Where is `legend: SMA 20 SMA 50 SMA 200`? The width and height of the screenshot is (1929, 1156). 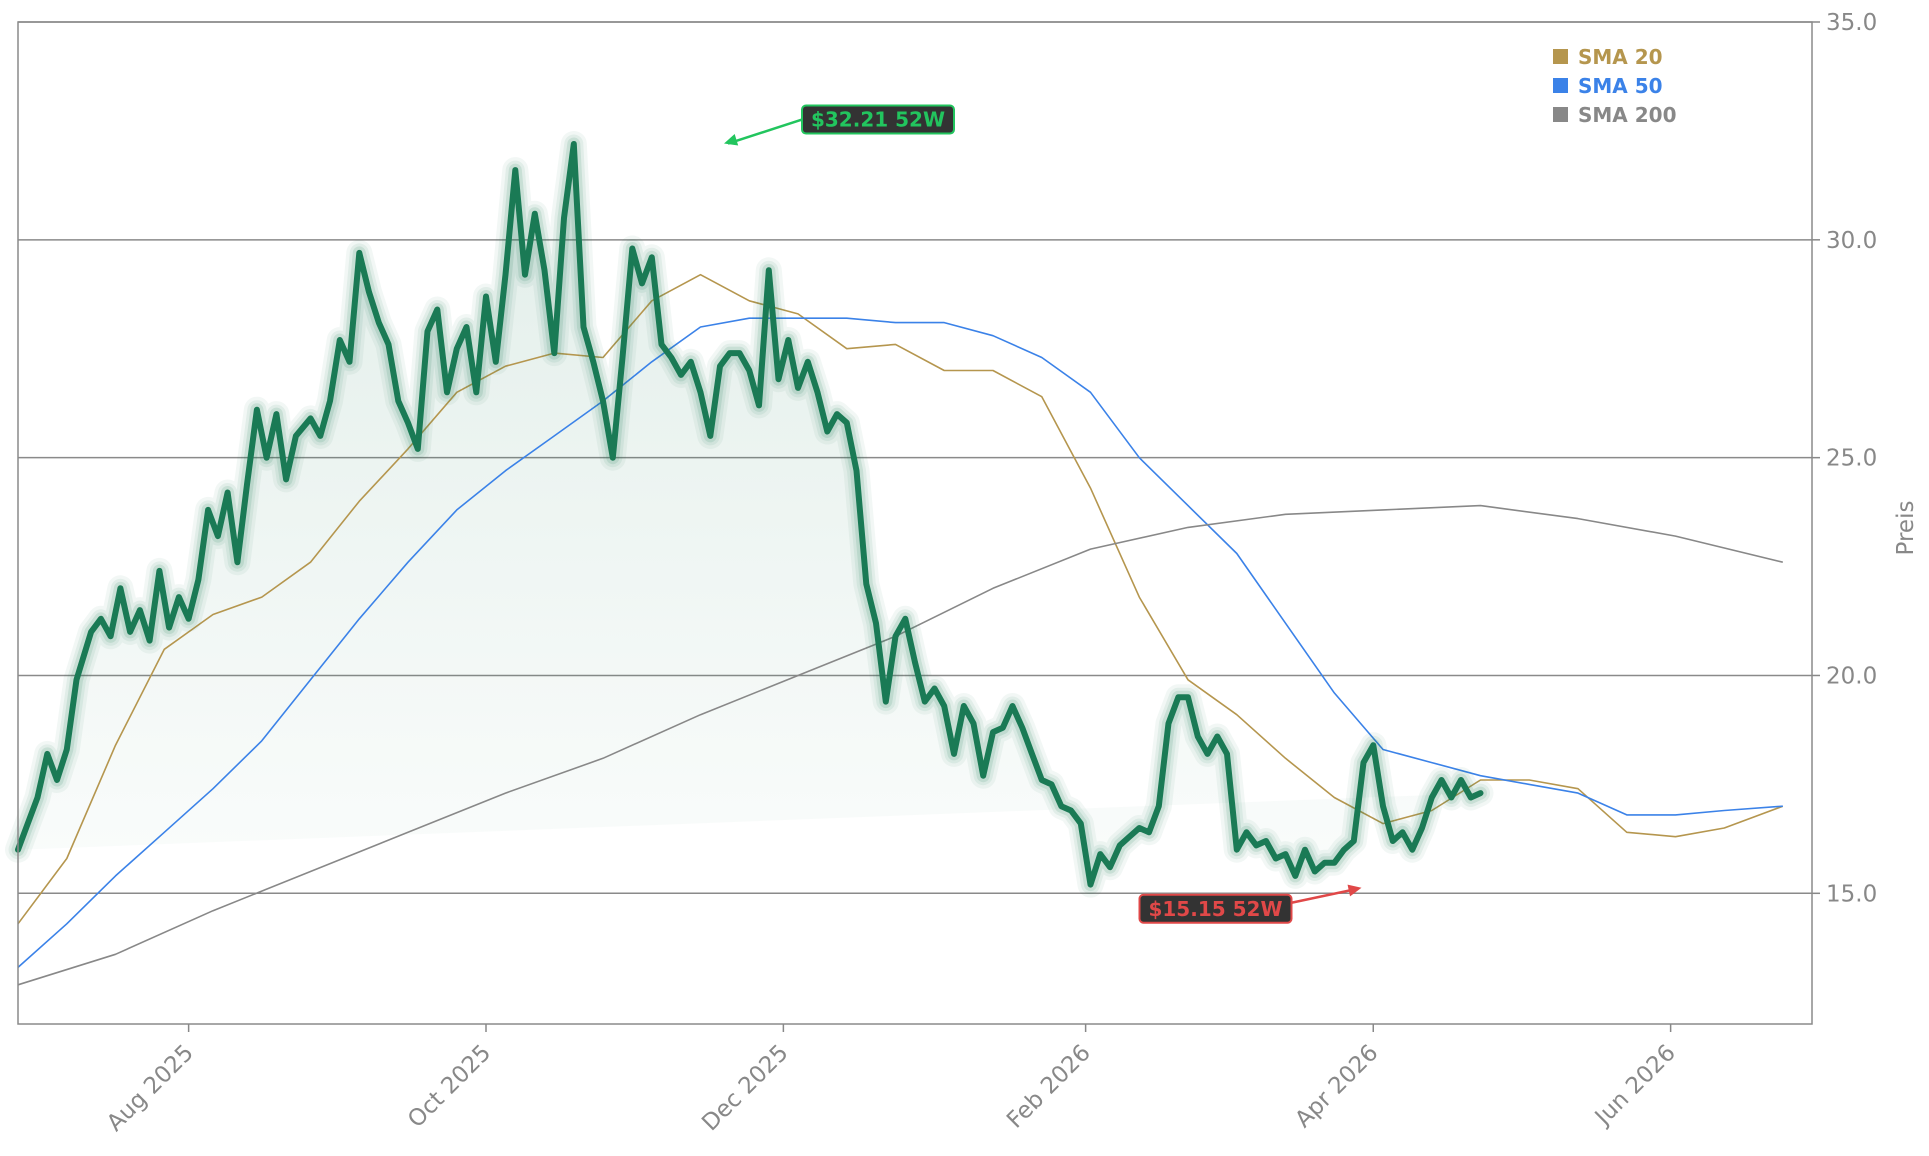 legend: SMA 20 SMA 50 SMA 200 is located at coordinates (1615, 86).